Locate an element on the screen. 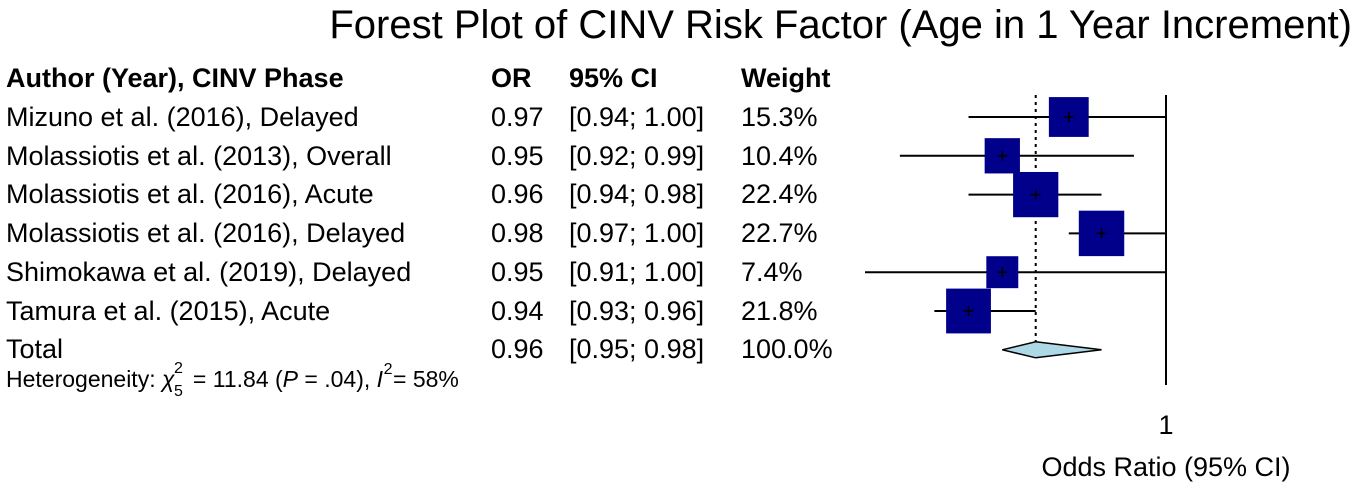  total-ci: [0.95; 0.98] is located at coordinates (637, 349).